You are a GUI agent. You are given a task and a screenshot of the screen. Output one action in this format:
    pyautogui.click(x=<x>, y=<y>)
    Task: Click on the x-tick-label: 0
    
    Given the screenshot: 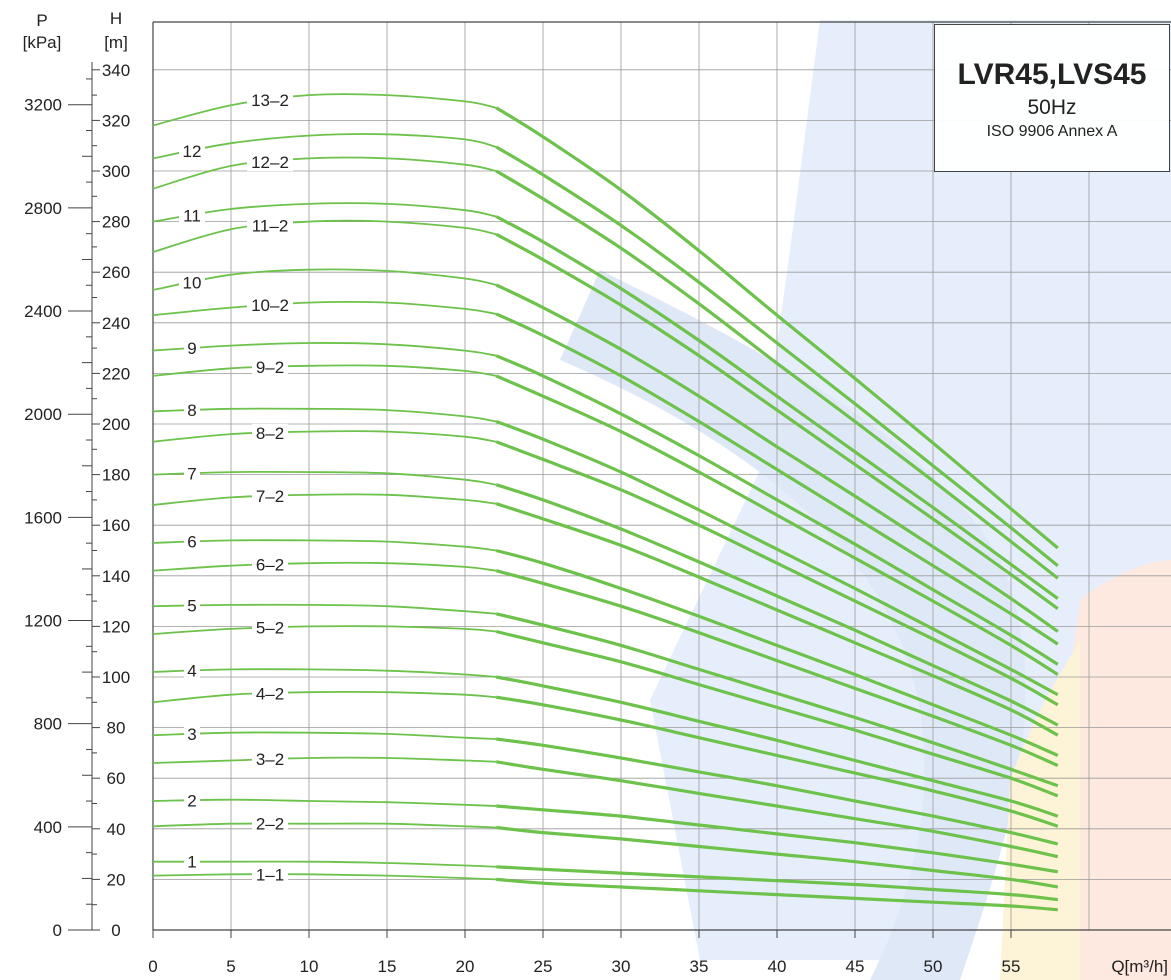 What is the action you would take?
    pyautogui.click(x=152, y=966)
    